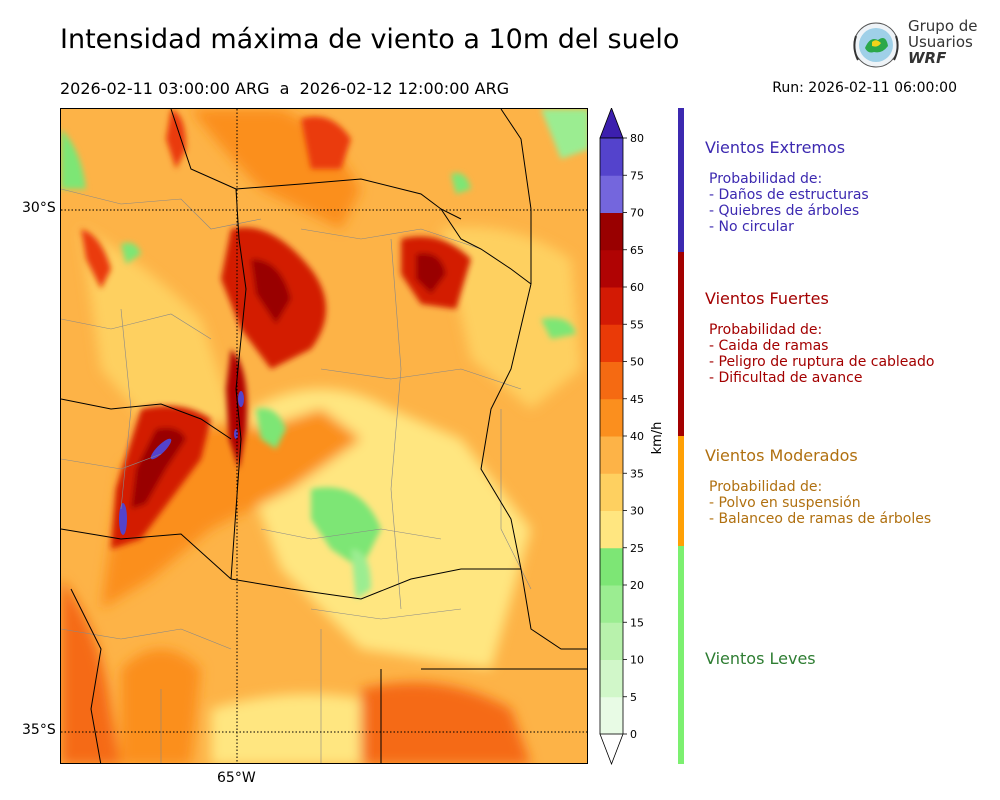  Describe the element at coordinates (943, 26) in the screenshot. I see `logo-line: Grupo de` at that location.